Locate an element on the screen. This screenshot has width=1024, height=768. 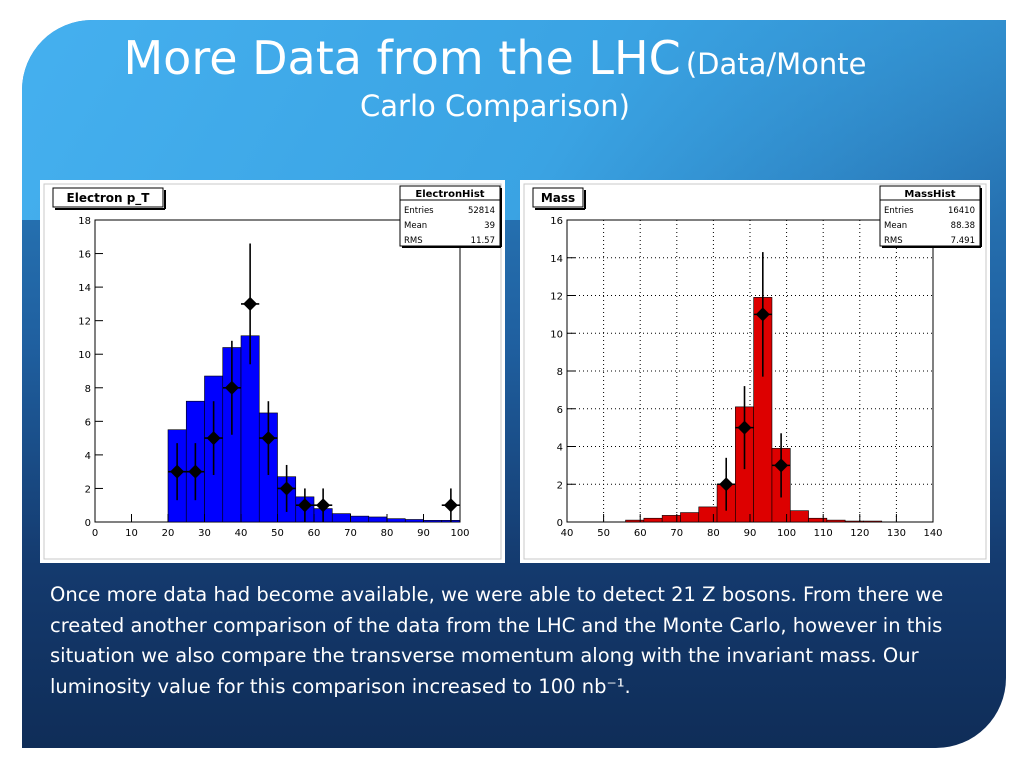
chart-title: Electron p_T is located at coordinates (109, 198).